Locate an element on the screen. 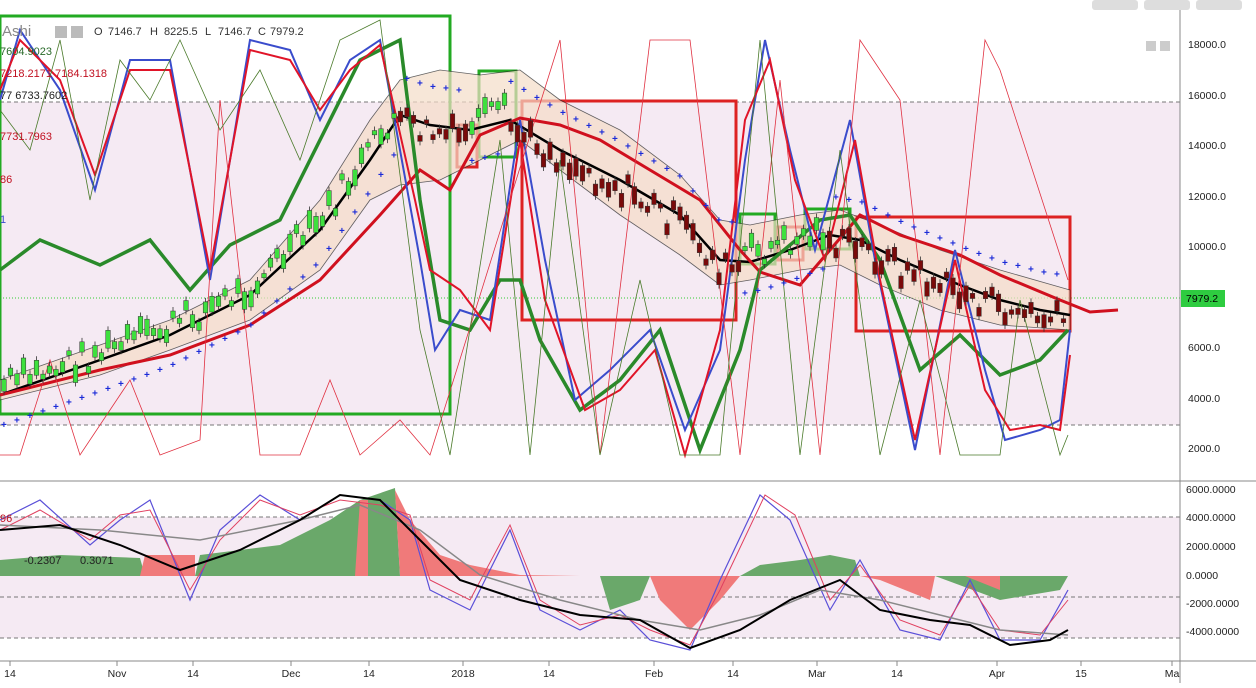 The height and width of the screenshot is (688, 1256). osc-label: 96 is located at coordinates (6, 519).